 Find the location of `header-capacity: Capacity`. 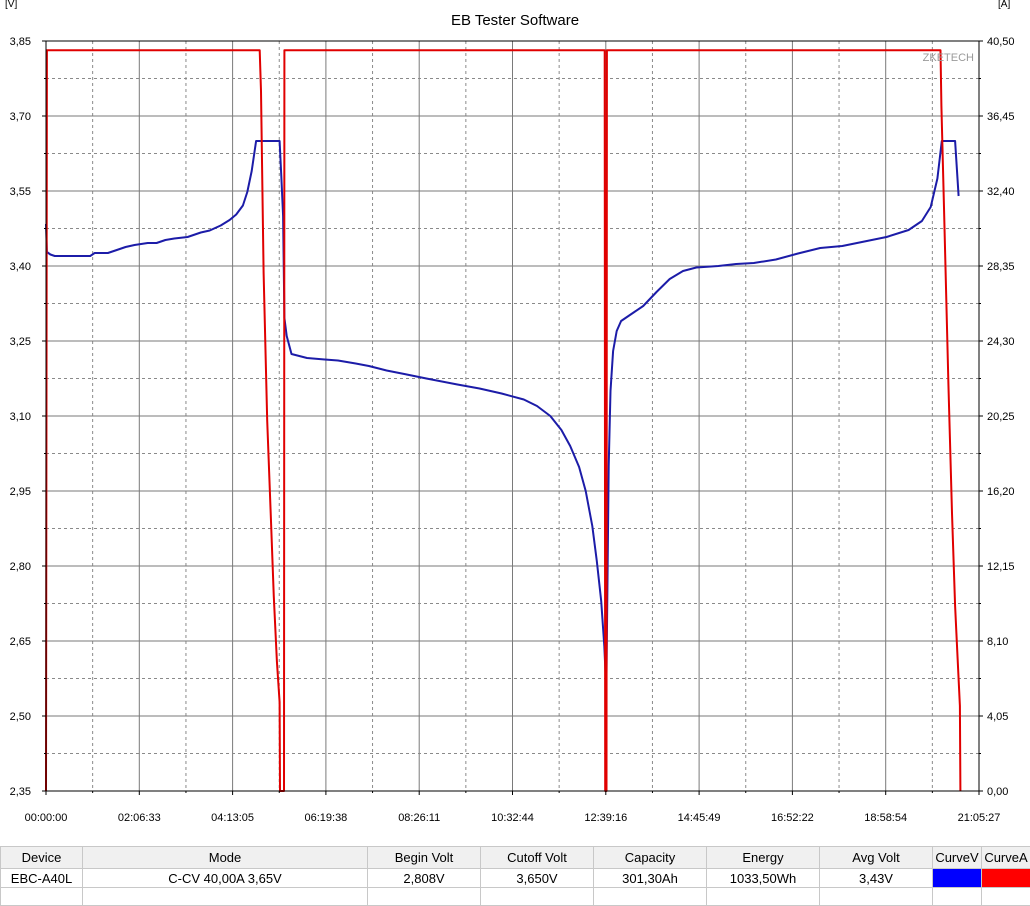

header-capacity: Capacity is located at coordinates (650, 858).